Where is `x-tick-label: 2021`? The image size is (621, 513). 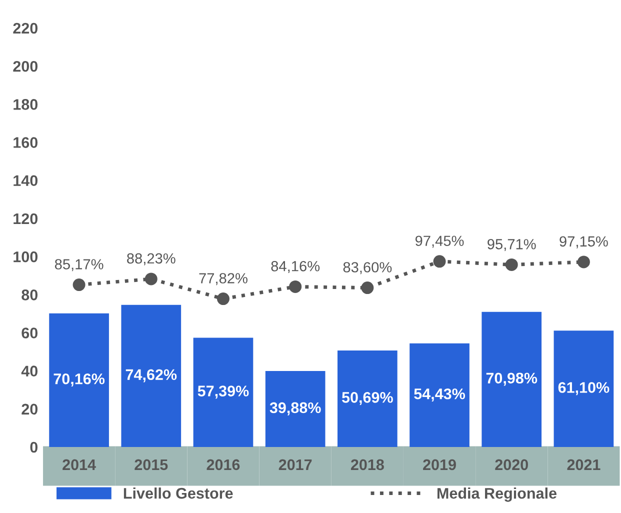
x-tick-label: 2021 is located at coordinates (583, 464).